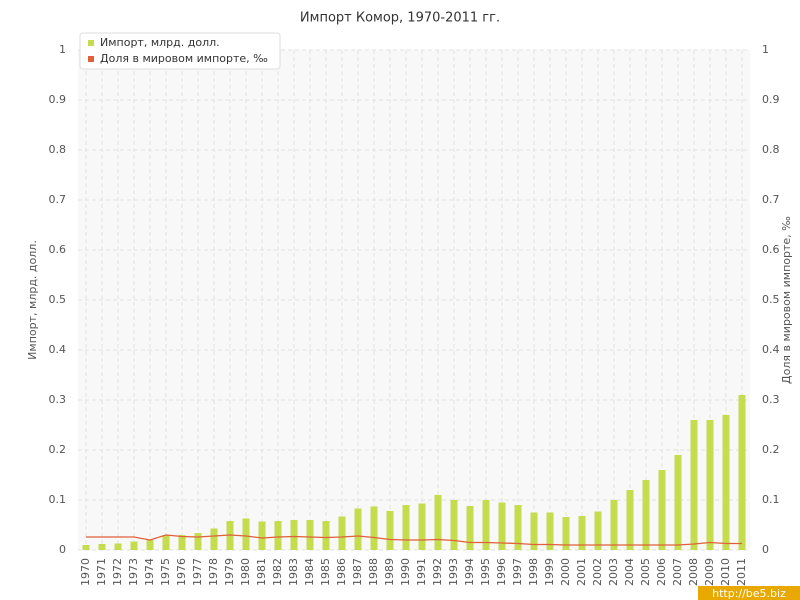  I want to click on y-tick-label: 0.1, so click(58, 499).